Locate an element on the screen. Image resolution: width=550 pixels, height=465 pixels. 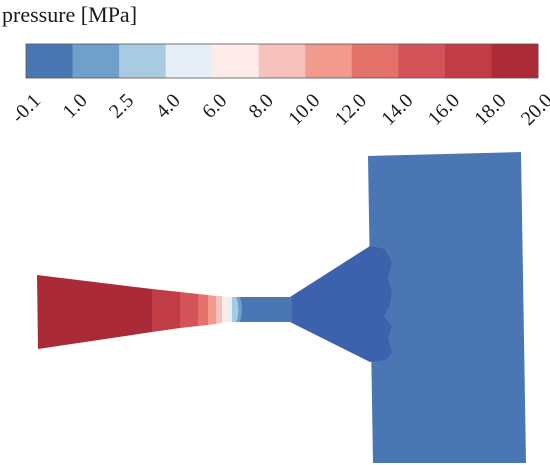
colorbar is located at coordinates (282, 61).